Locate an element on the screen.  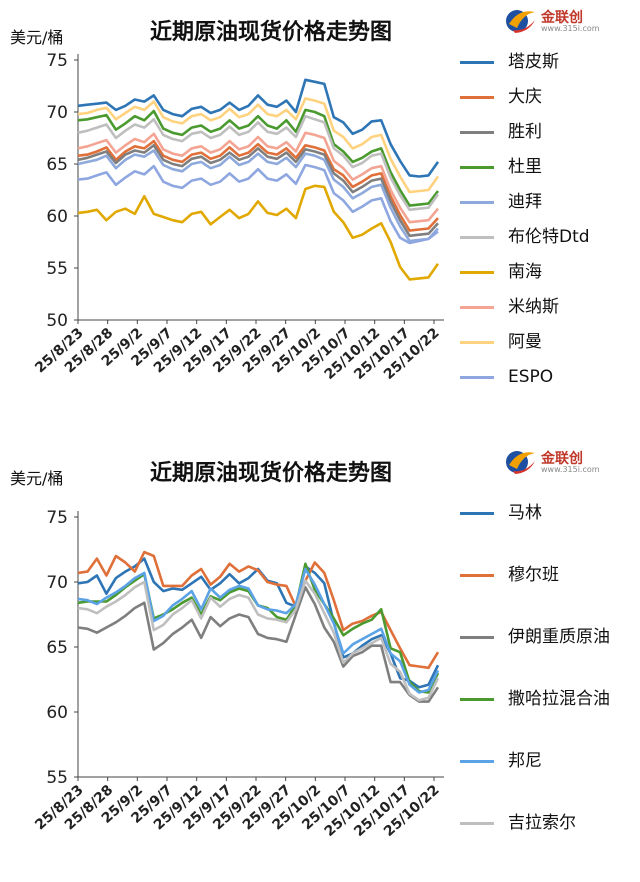
legend-label: 胜利 is located at coordinates (525, 132).